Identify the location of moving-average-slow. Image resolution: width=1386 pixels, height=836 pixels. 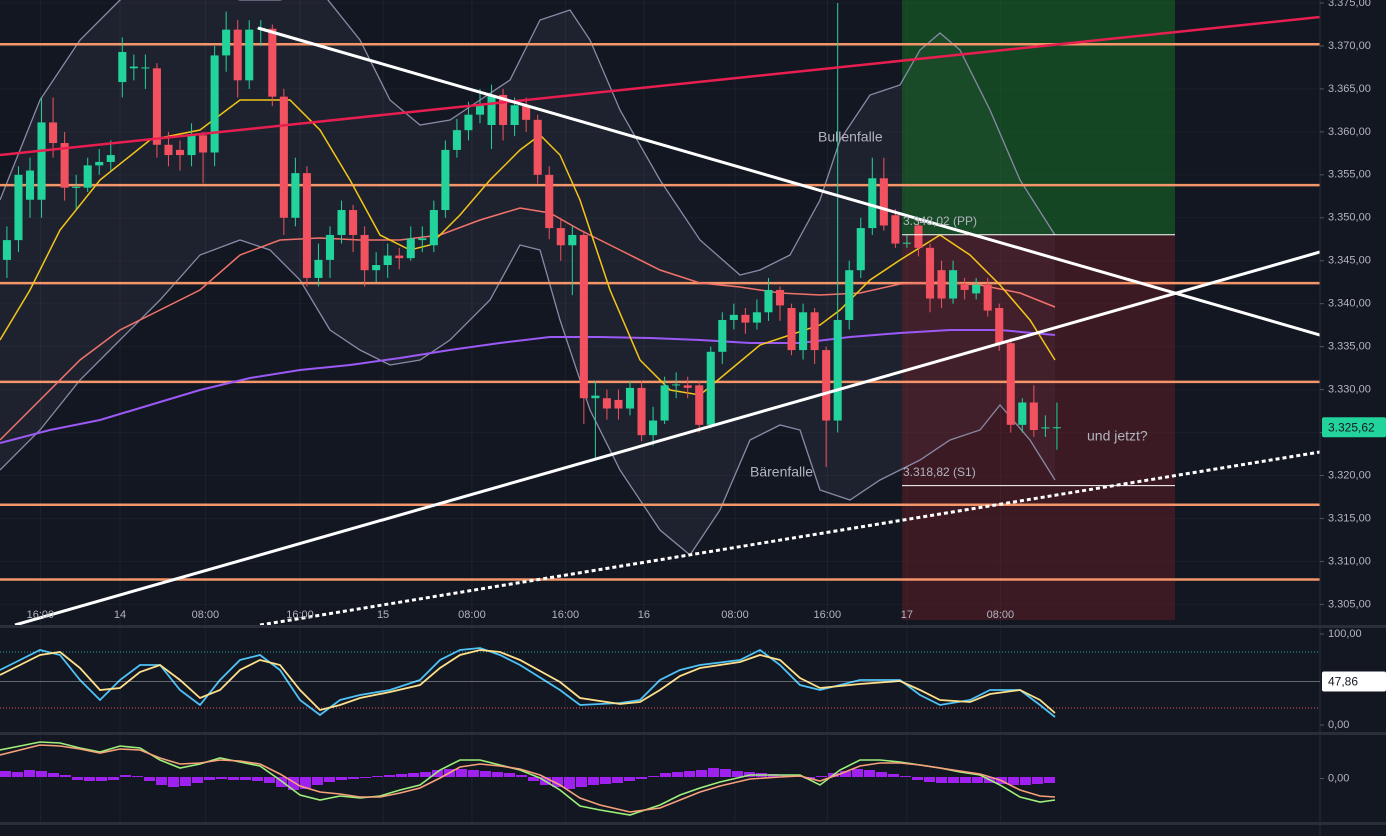
(528, 386).